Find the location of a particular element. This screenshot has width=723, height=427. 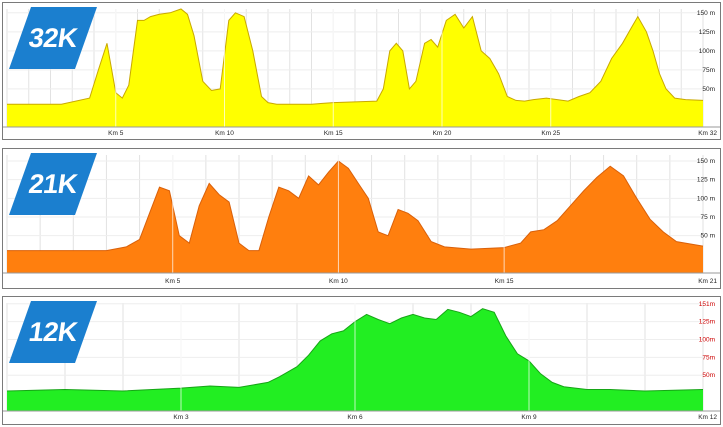

distance-badge: 21K is located at coordinates (53, 184).